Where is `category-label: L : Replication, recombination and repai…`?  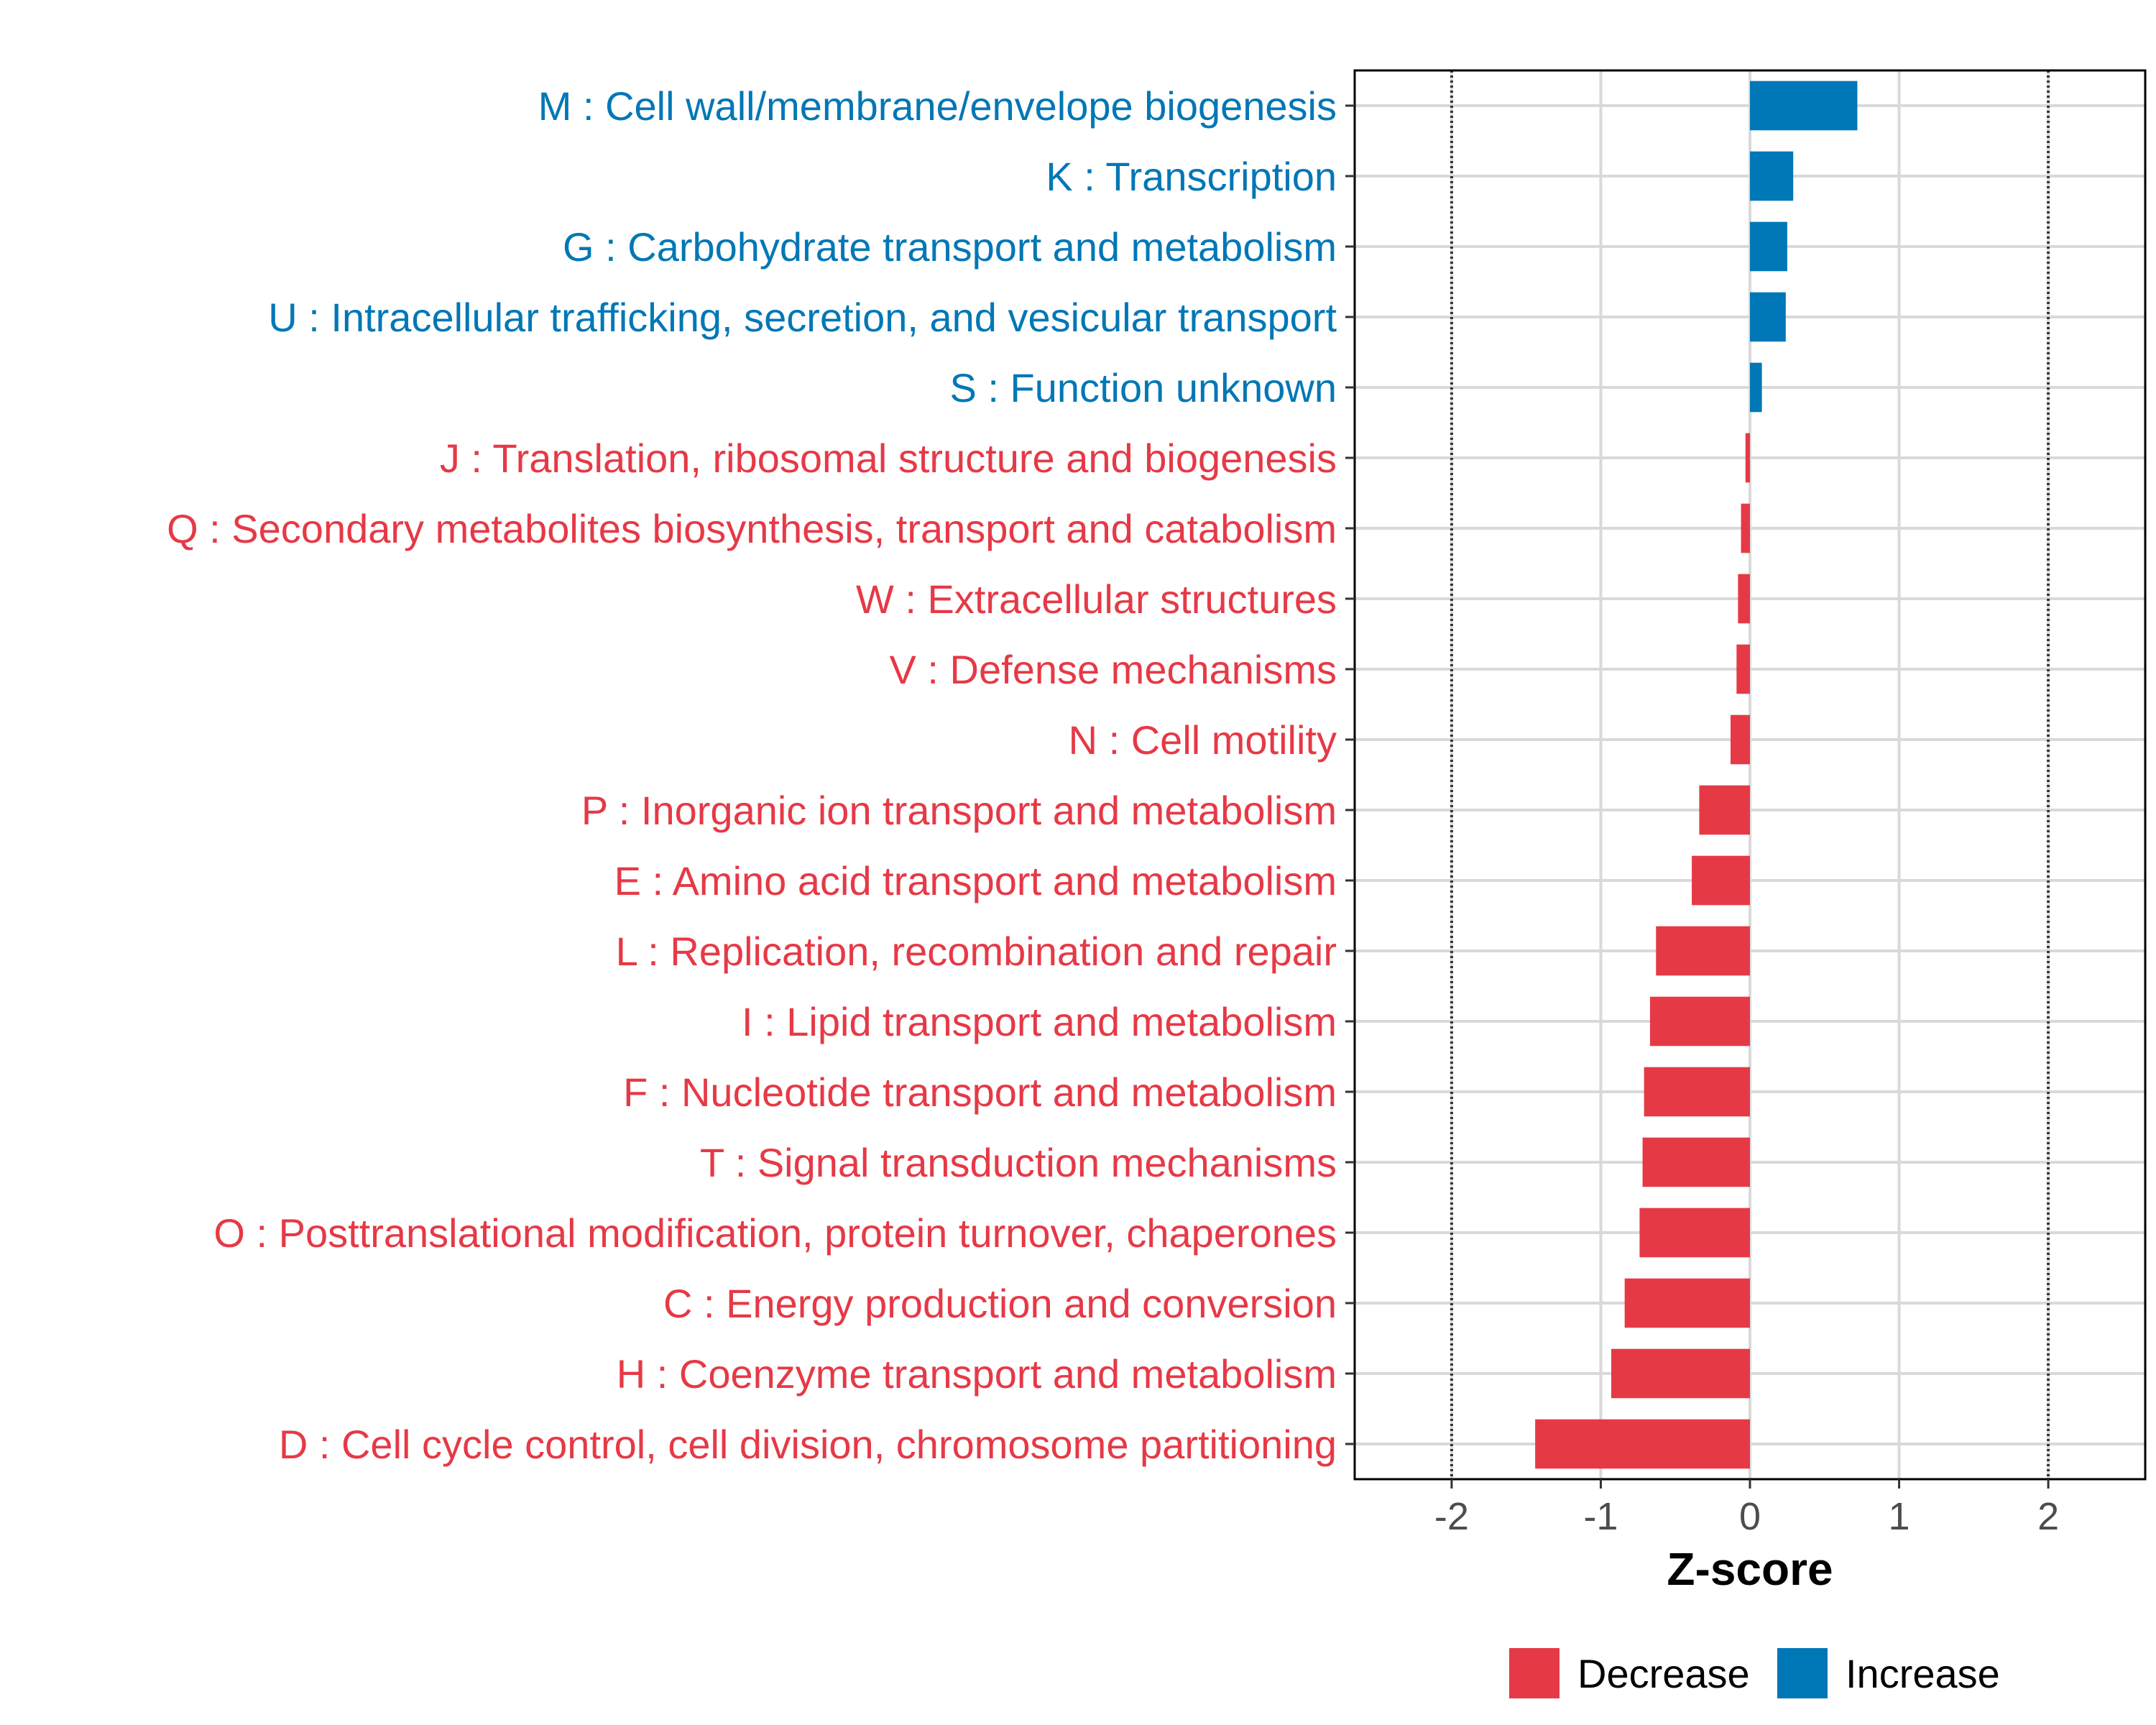
category-label: L : Replication, recombination and repai… is located at coordinates (977, 951).